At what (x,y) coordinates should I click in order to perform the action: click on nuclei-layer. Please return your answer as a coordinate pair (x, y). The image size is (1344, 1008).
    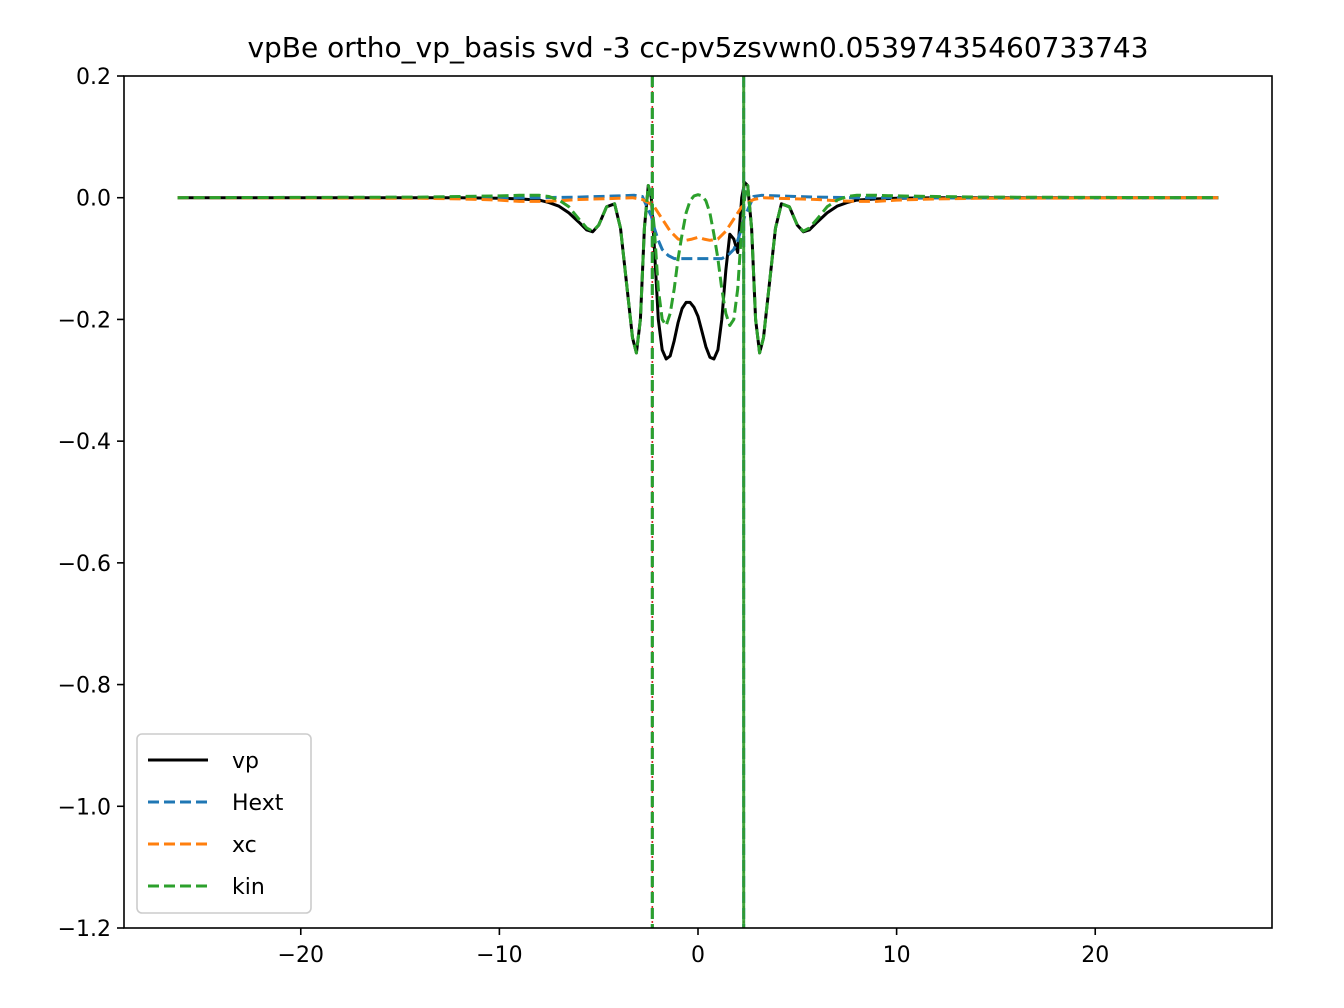
    Looking at the image, I should click on (698, 502).